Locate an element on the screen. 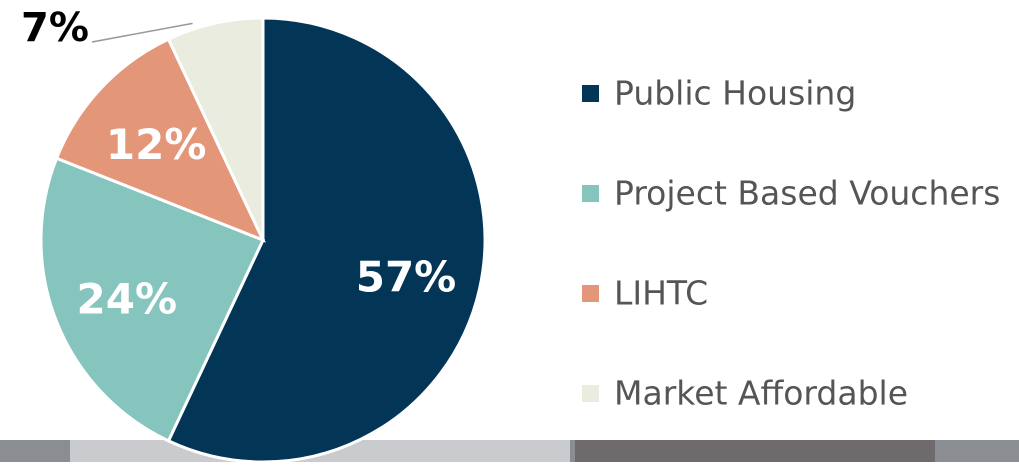 The width and height of the screenshot is (1019, 466). legend-label: Public Housing is located at coordinates (735, 93).